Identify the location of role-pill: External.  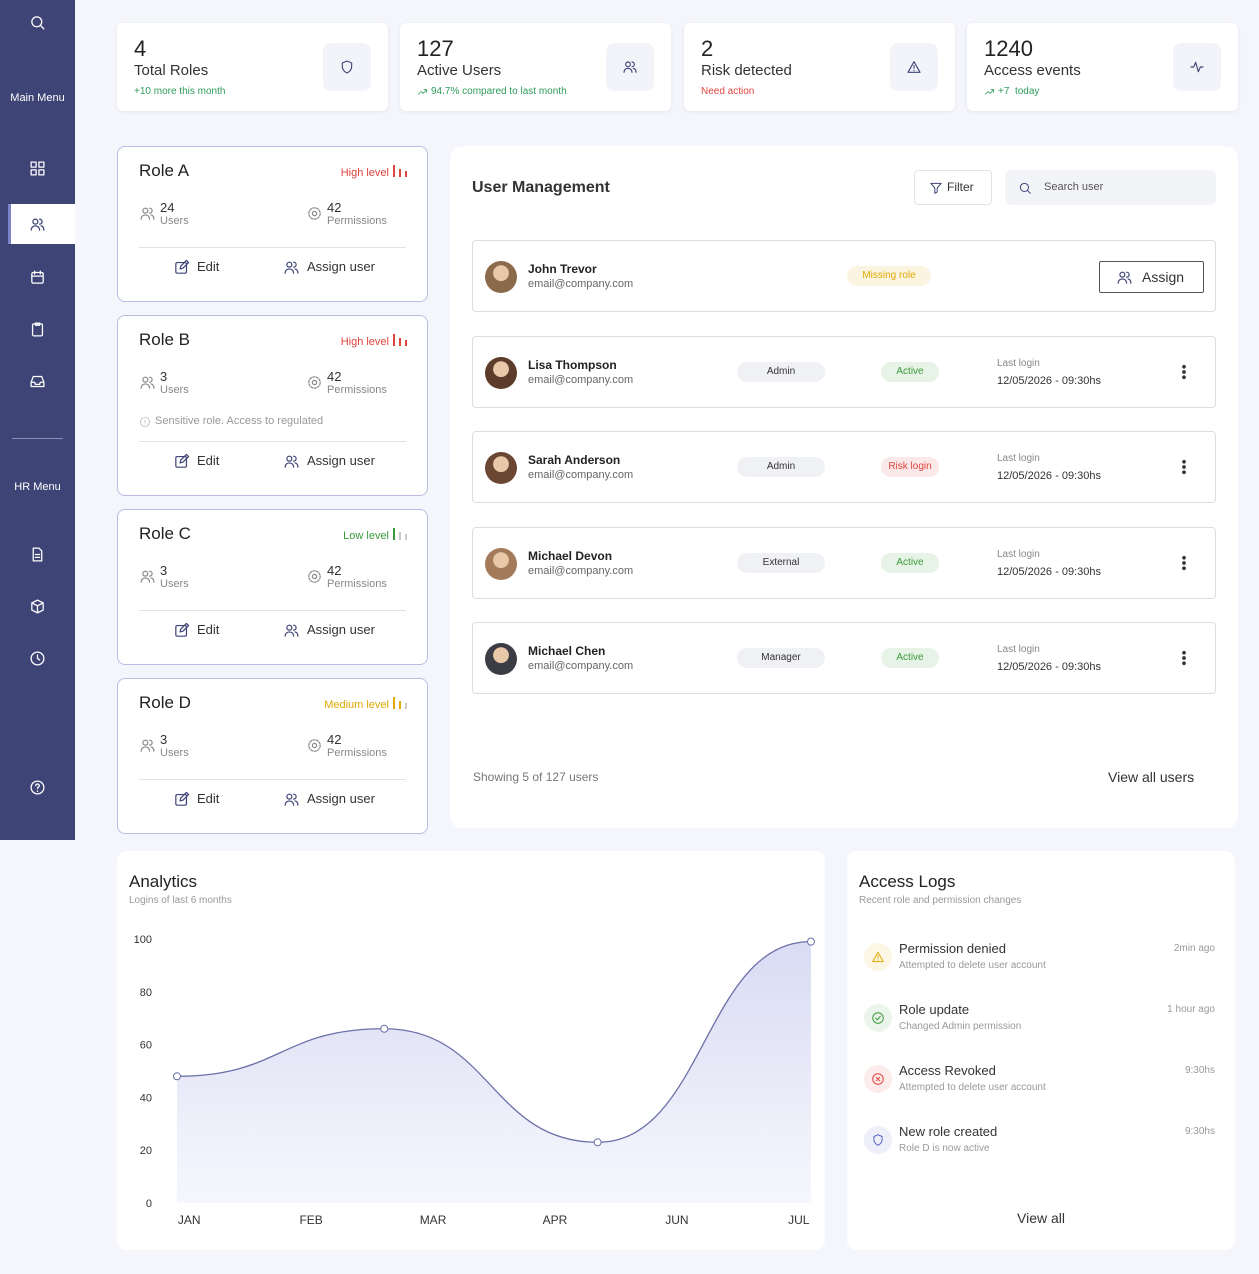
(781, 563).